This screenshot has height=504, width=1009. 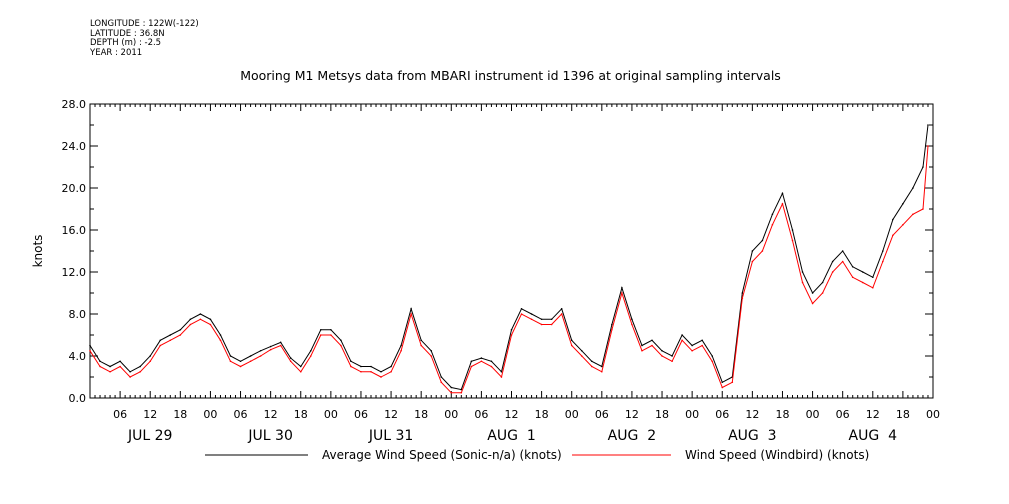 I want to click on y-tick-label: 28.0, so click(x=74, y=104).